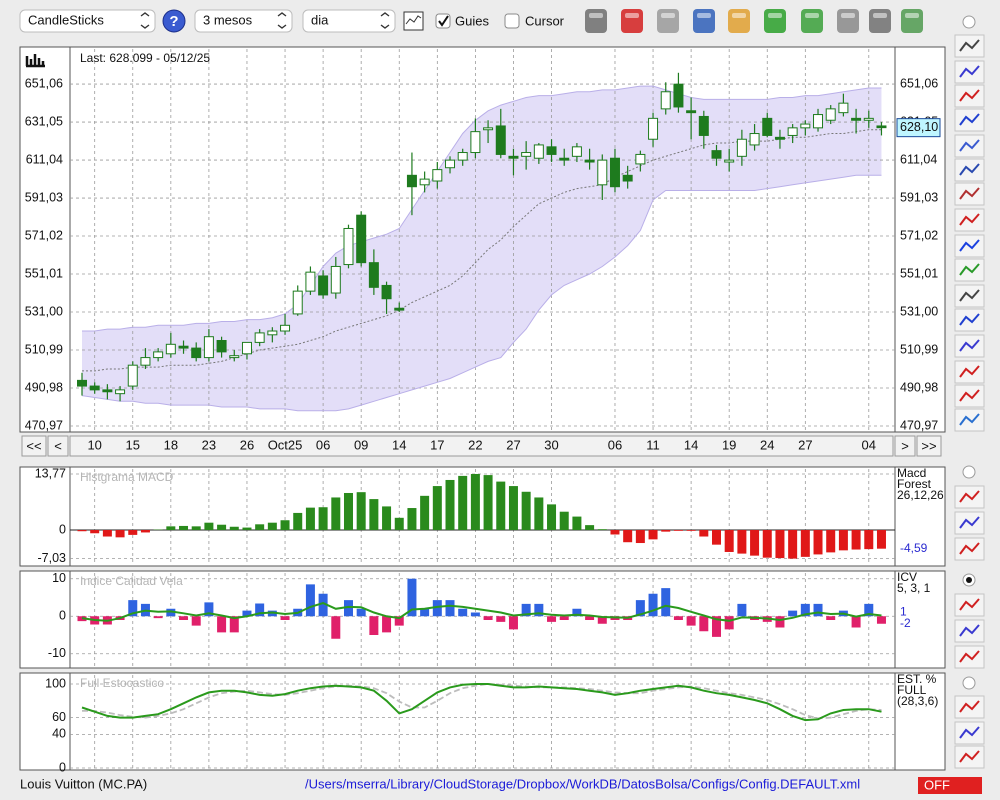 The width and height of the screenshot is (1000, 800). What do you see at coordinates (44, 349) in the screenshot?
I see `y-tick-label: 510,99` at bounding box center [44, 349].